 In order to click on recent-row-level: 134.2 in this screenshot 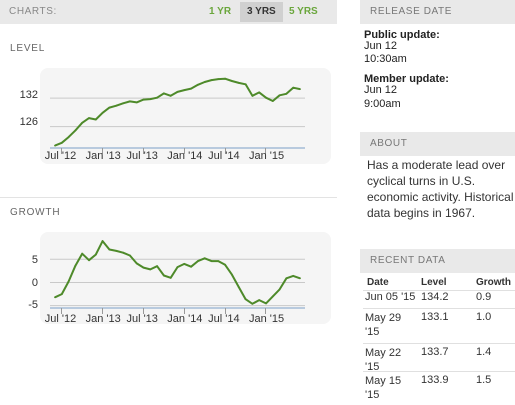, I will do `click(435, 297)`.